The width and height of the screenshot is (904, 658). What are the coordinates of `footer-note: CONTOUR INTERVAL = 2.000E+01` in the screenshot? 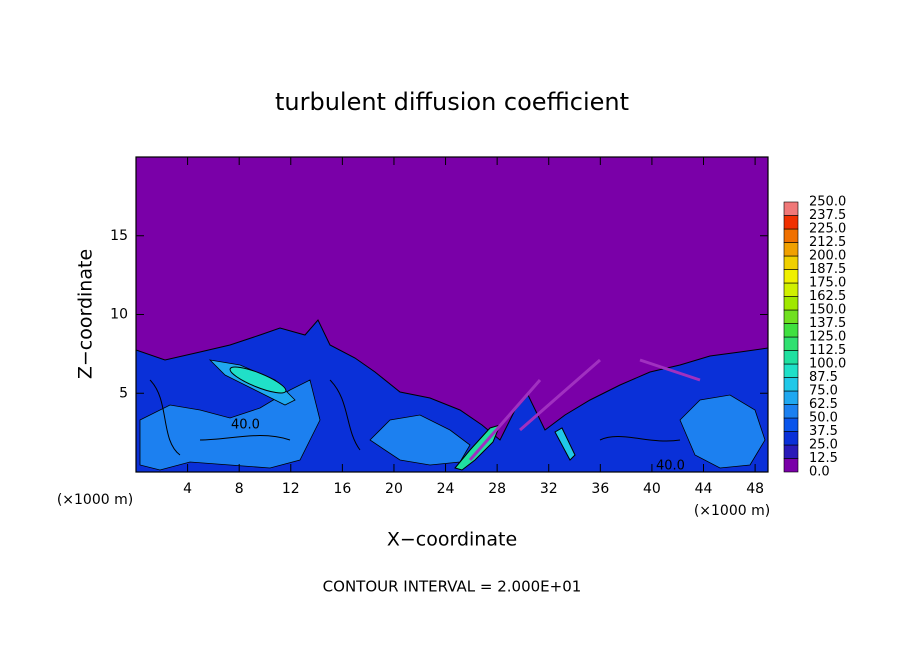 It's located at (452, 587).